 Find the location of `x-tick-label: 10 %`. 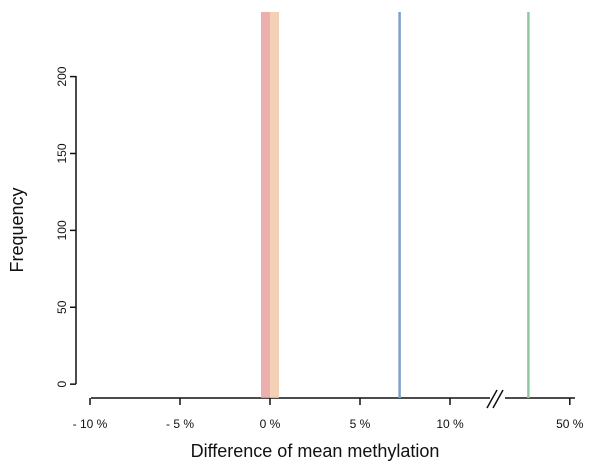

x-tick-label: 10 % is located at coordinates (450, 424).